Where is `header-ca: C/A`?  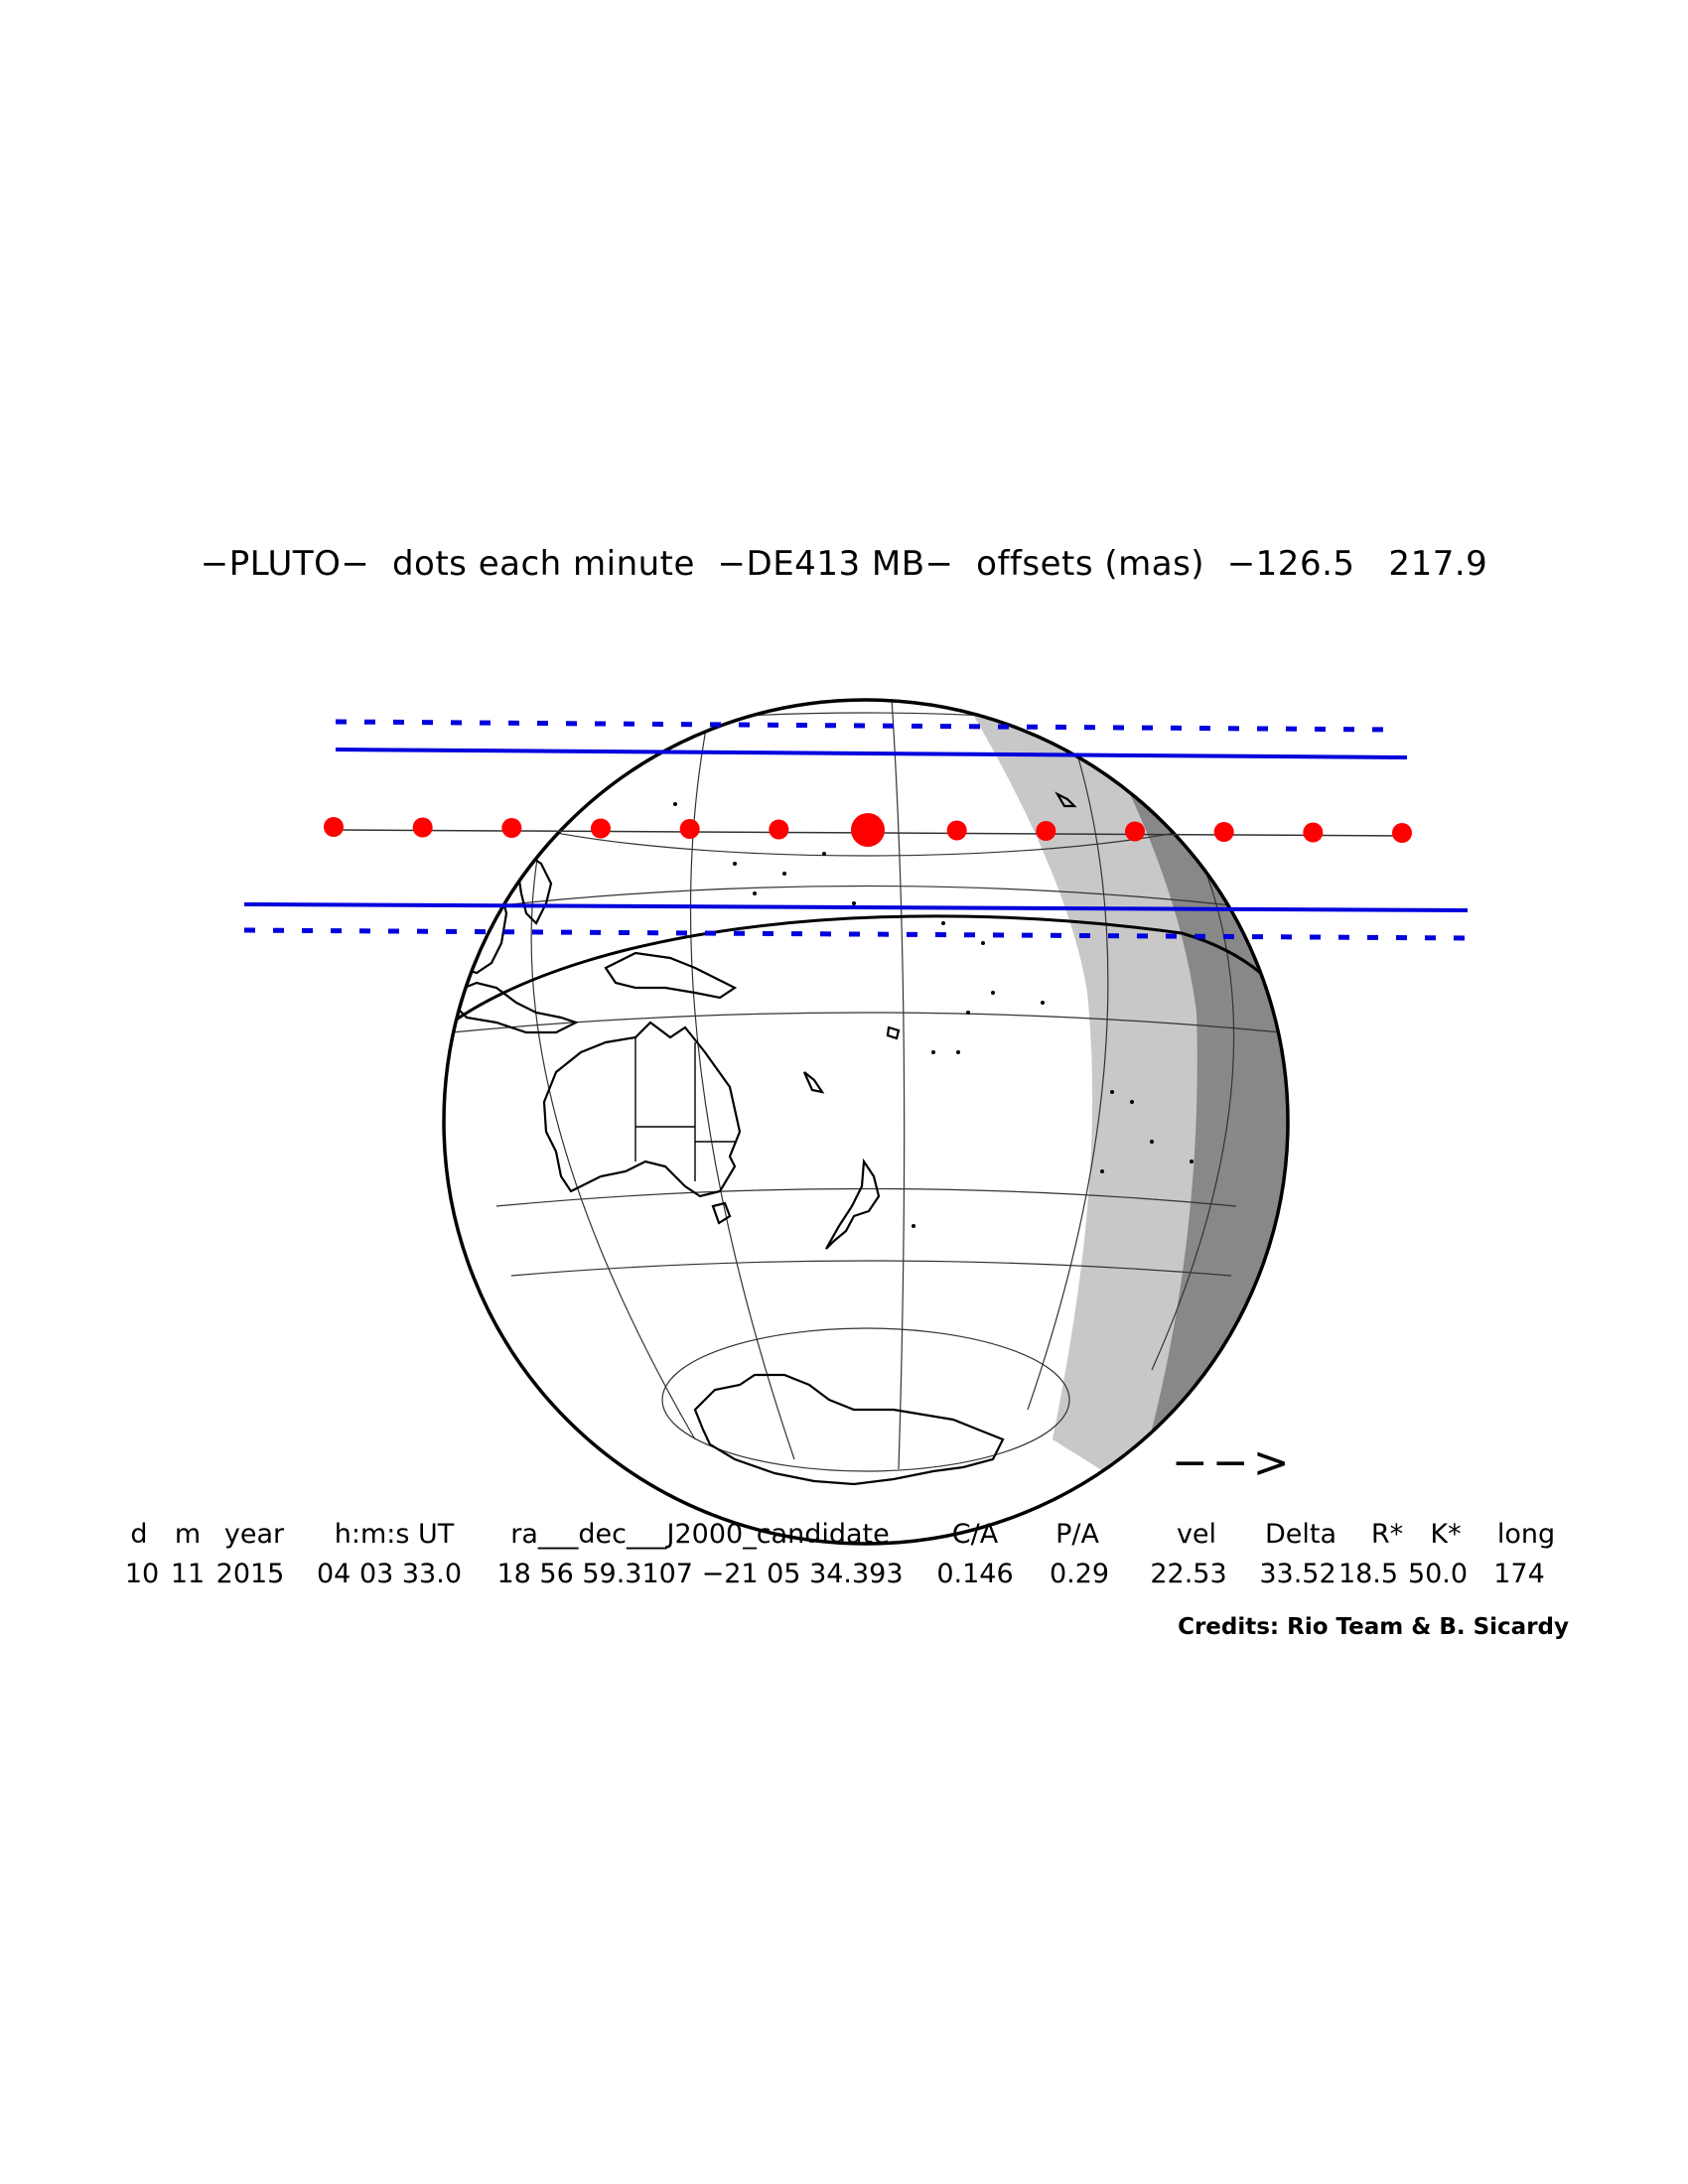 header-ca: C/A is located at coordinates (975, 1534).